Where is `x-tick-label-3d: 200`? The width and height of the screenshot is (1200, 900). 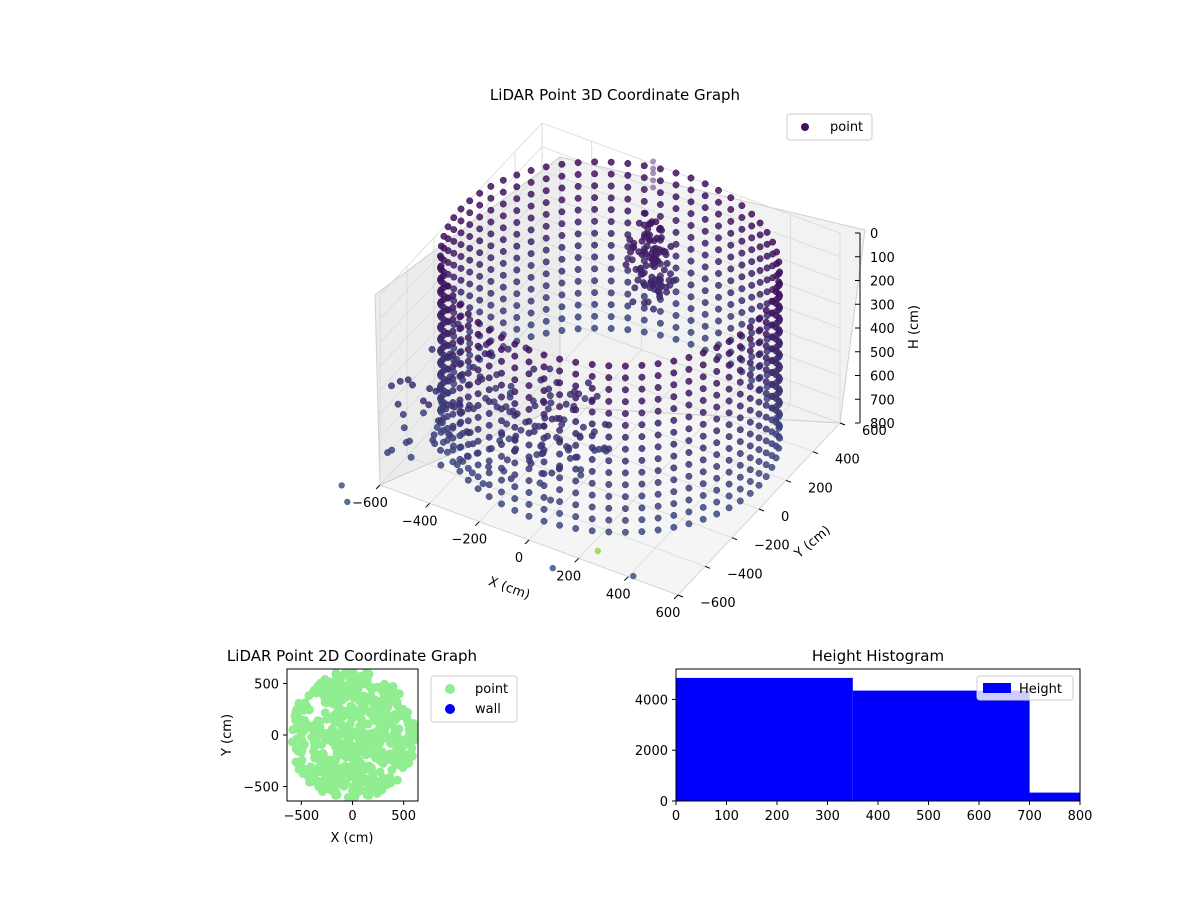 x-tick-label-3d: 200 is located at coordinates (568, 576).